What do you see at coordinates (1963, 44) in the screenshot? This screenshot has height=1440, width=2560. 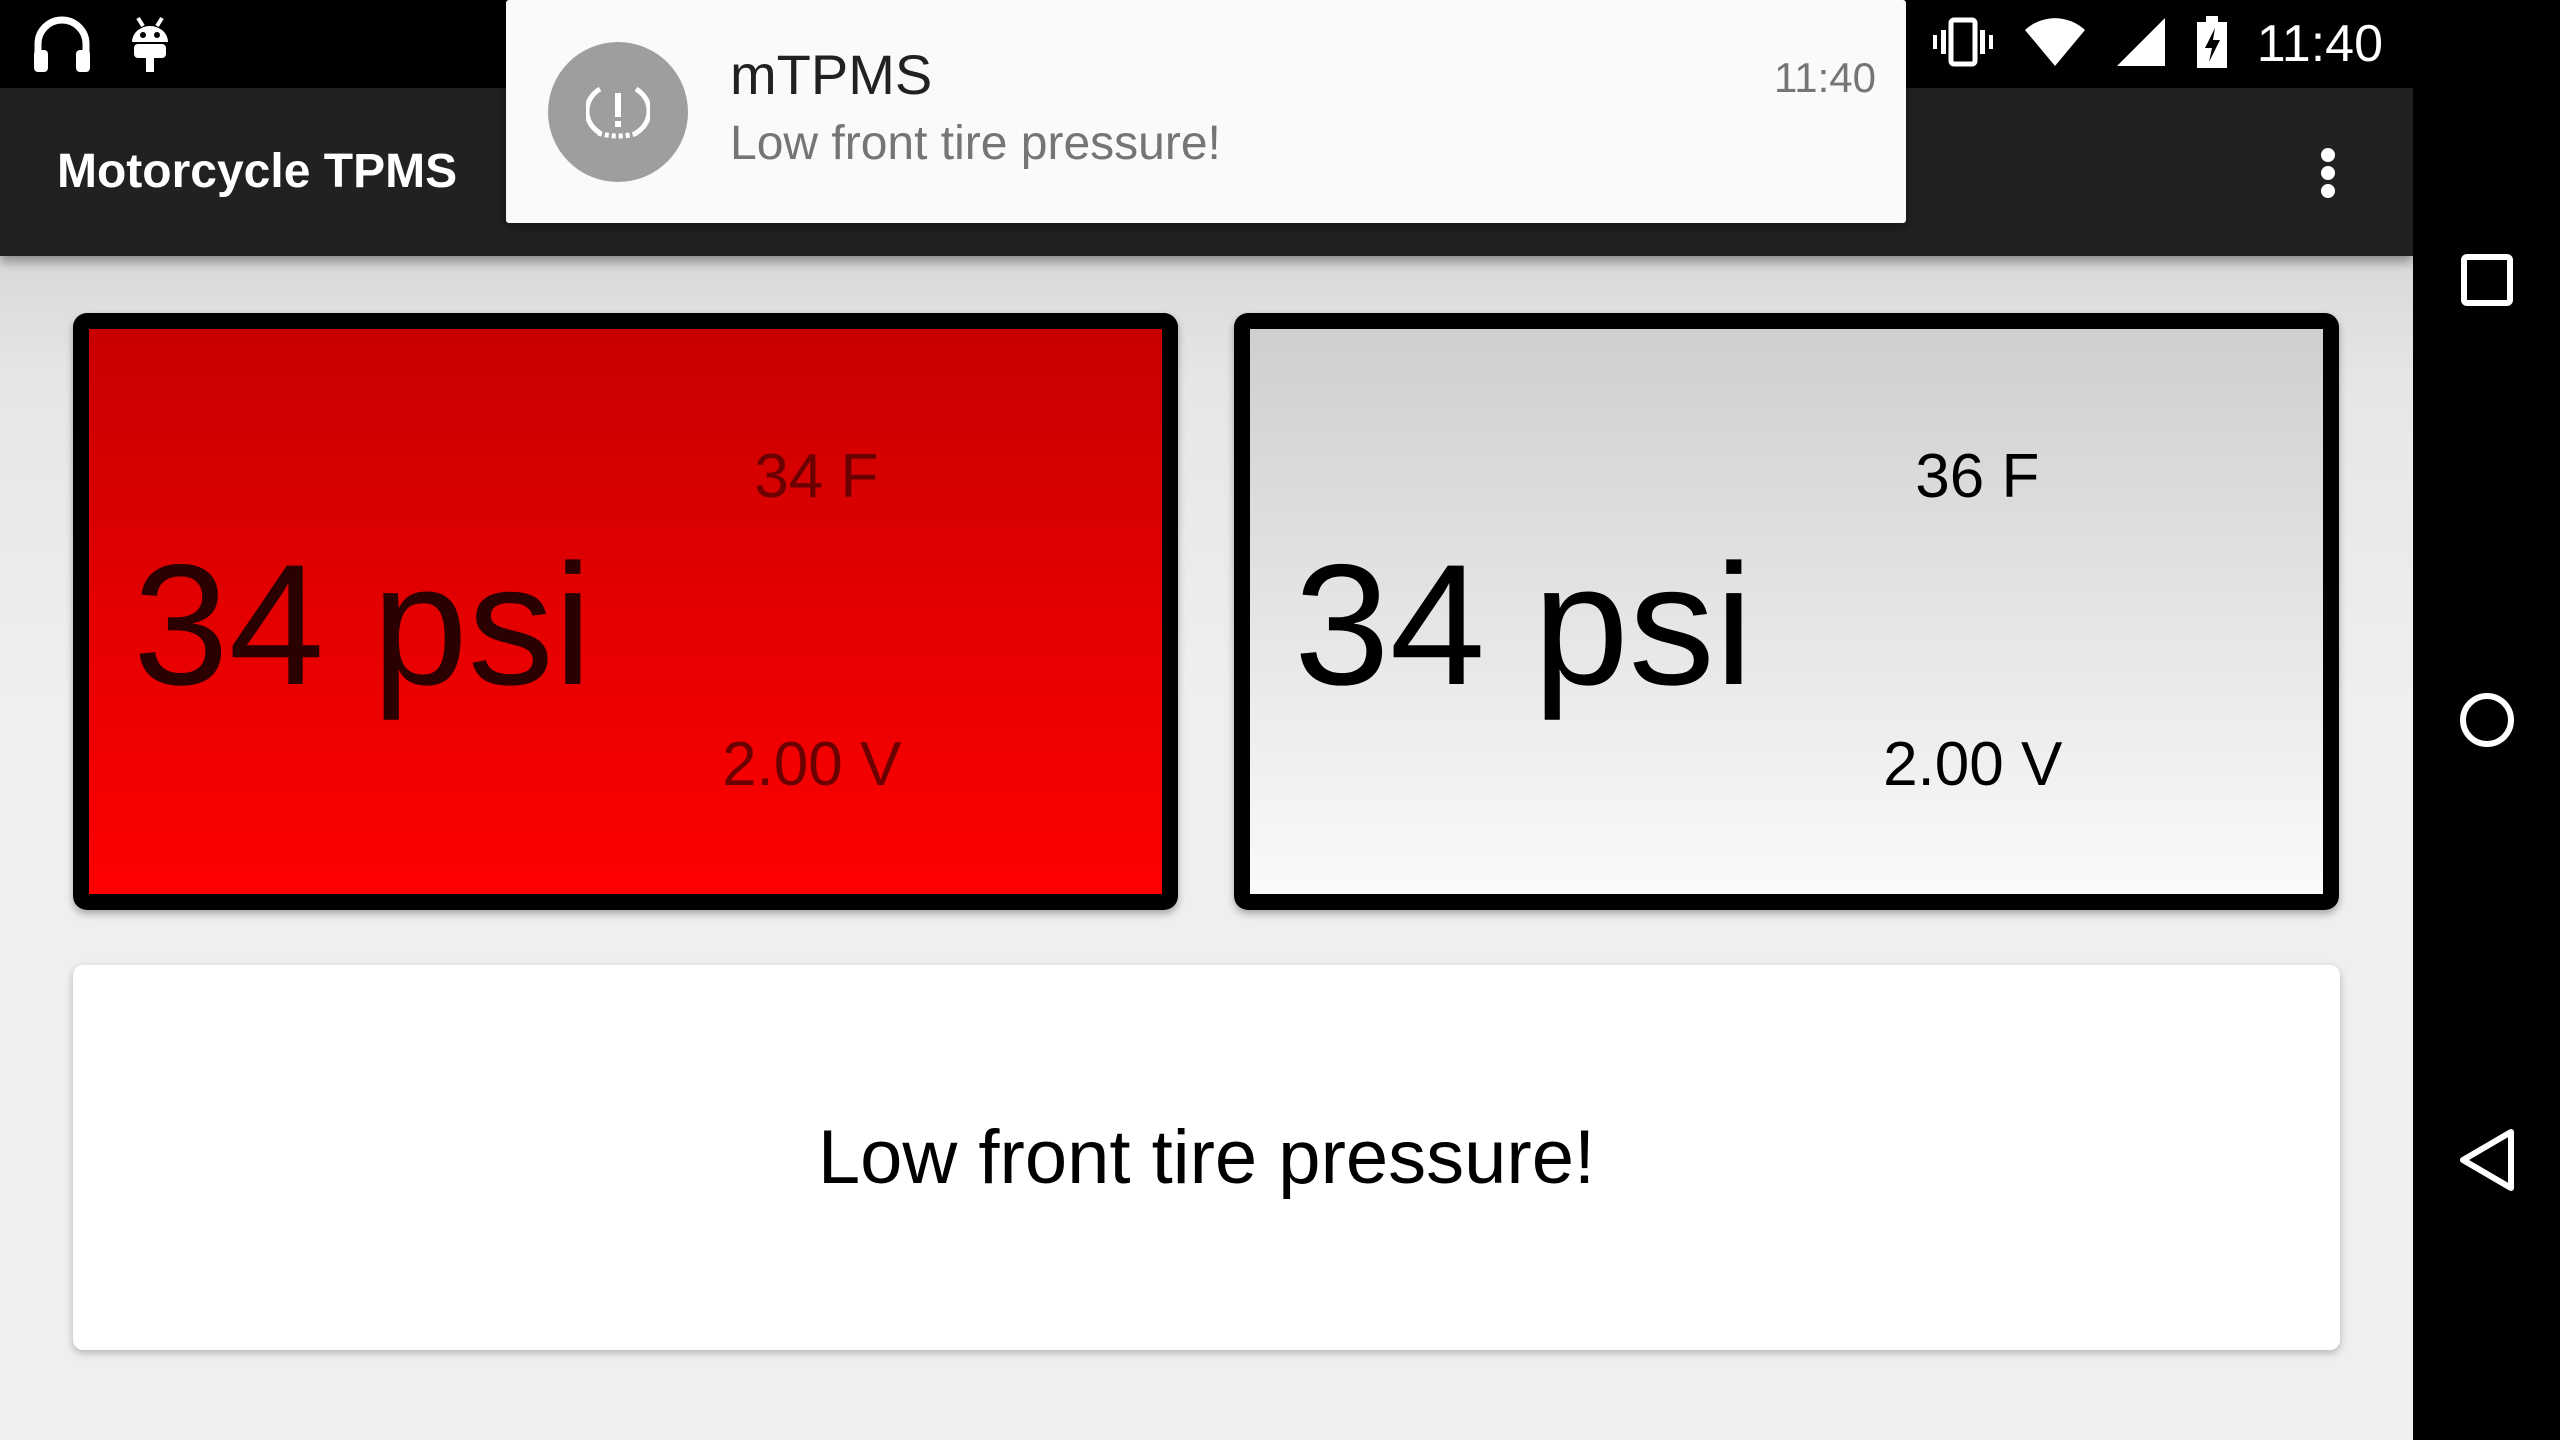 I see `vibrate-icon` at bounding box center [1963, 44].